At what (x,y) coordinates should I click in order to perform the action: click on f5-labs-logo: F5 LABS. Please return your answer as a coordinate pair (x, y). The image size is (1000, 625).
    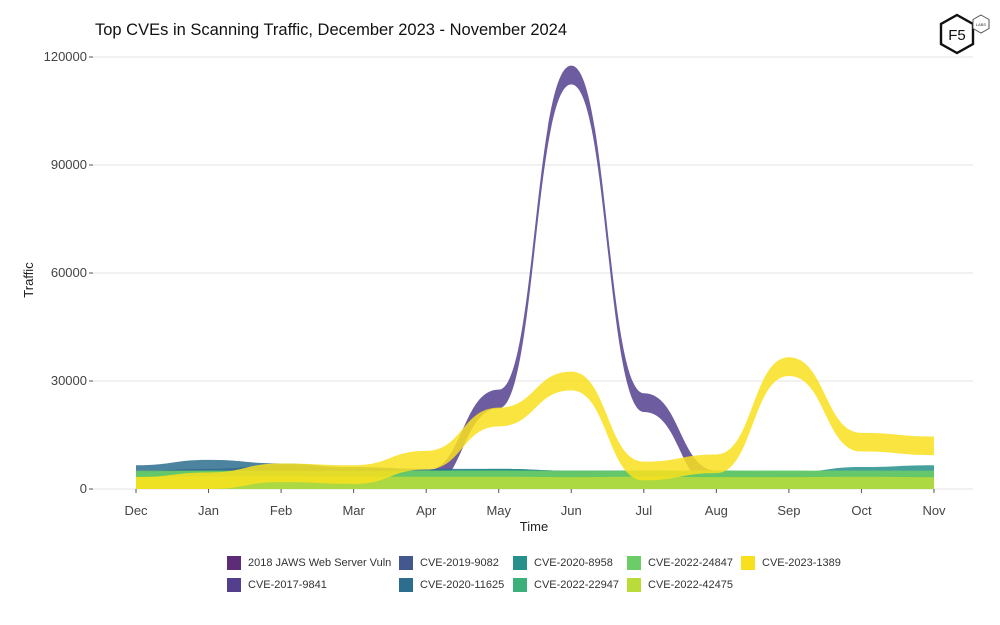
    Looking at the image, I should click on (964, 34).